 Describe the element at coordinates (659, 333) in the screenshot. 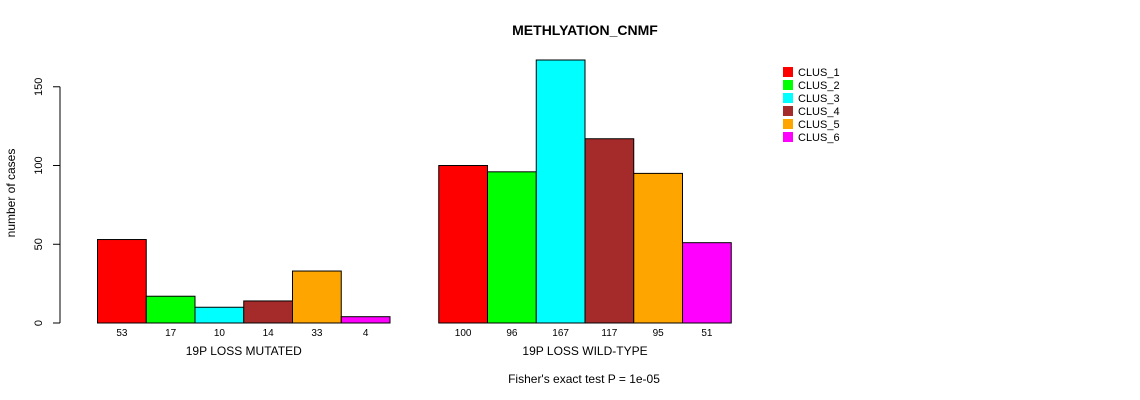

I see `bar-value-label: 95` at that location.